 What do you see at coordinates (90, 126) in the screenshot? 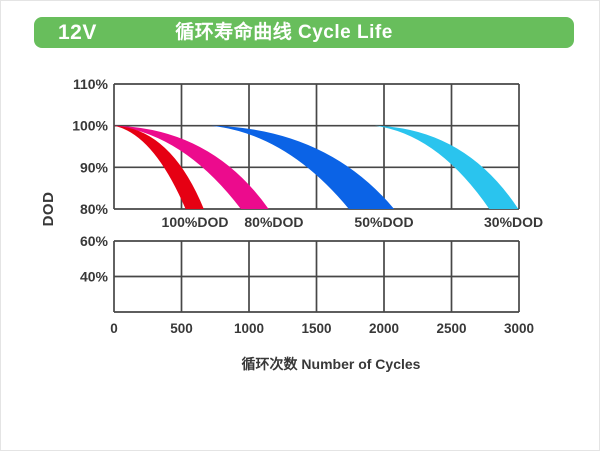
I see `y-tick-label: 100%` at bounding box center [90, 126].